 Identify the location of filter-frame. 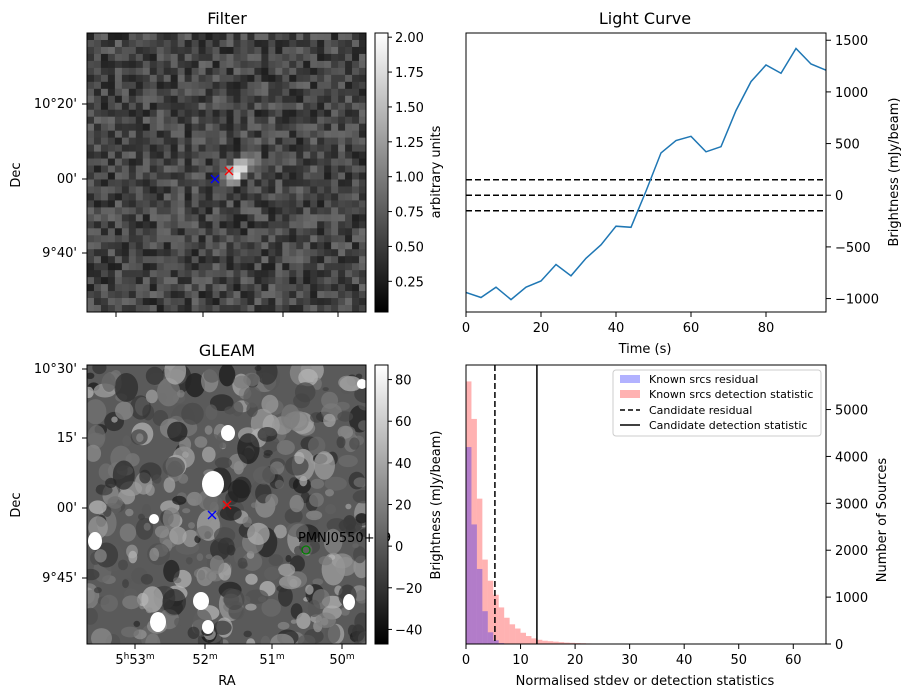
(226, 172).